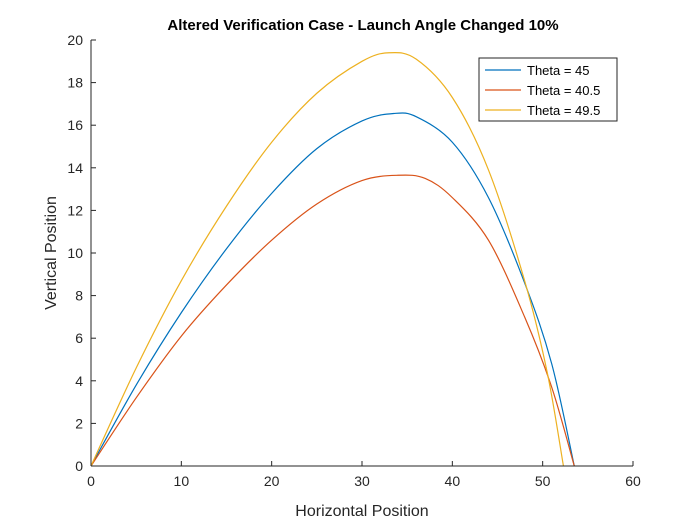 The height and width of the screenshot is (525, 700). I want to click on x-tick-label: 20, so click(272, 481).